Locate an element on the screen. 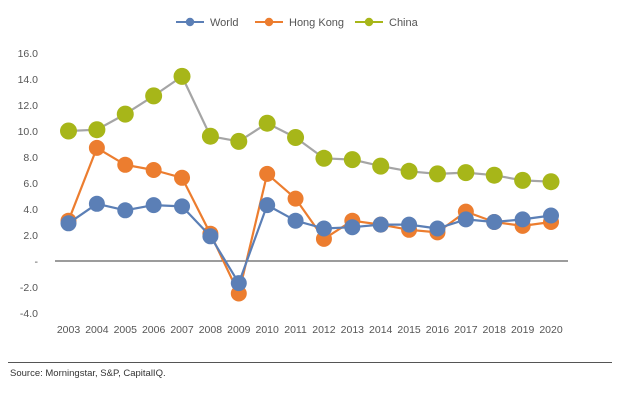  x-tick-label: 2012 is located at coordinates (324, 330).